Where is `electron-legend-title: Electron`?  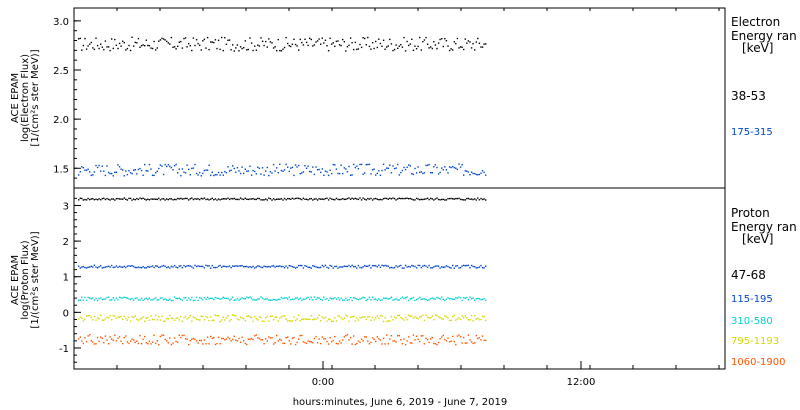 electron-legend-title: Electron is located at coordinates (755, 22).